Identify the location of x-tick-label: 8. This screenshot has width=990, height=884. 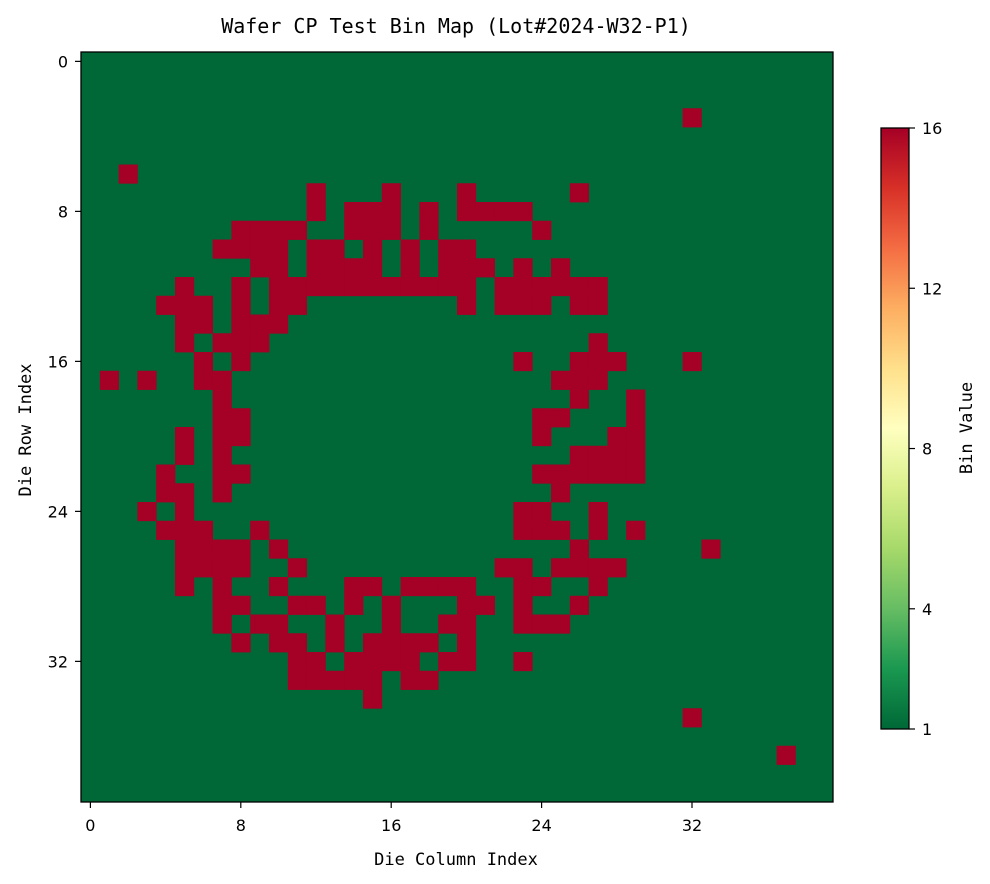
(241, 825).